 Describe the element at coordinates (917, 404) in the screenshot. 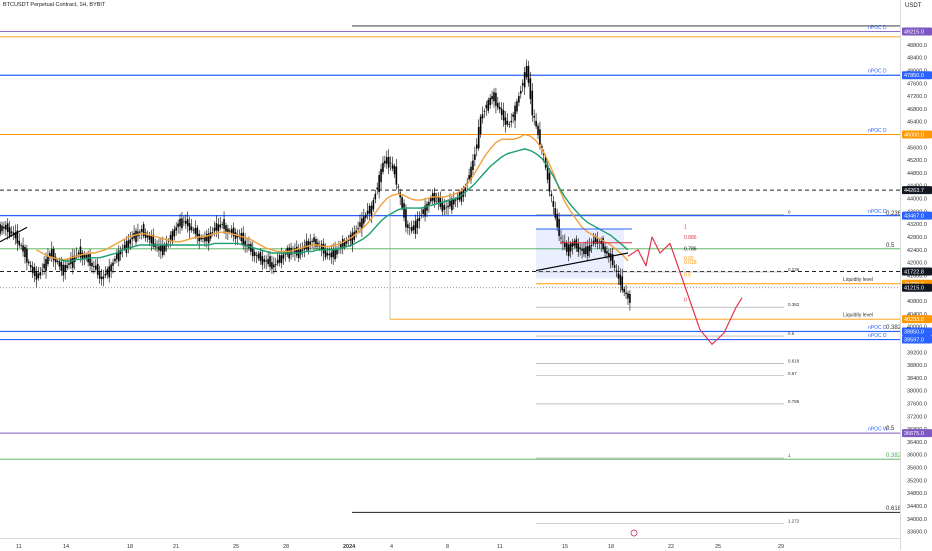

I see `price-tick-label: 37600.0` at that location.